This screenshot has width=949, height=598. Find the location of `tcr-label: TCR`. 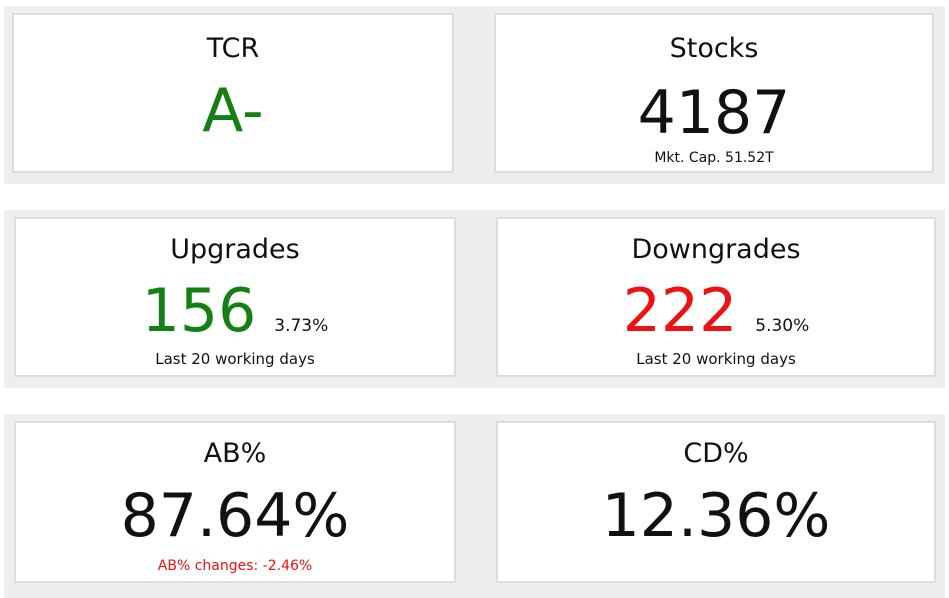

tcr-label: TCR is located at coordinates (233, 48).